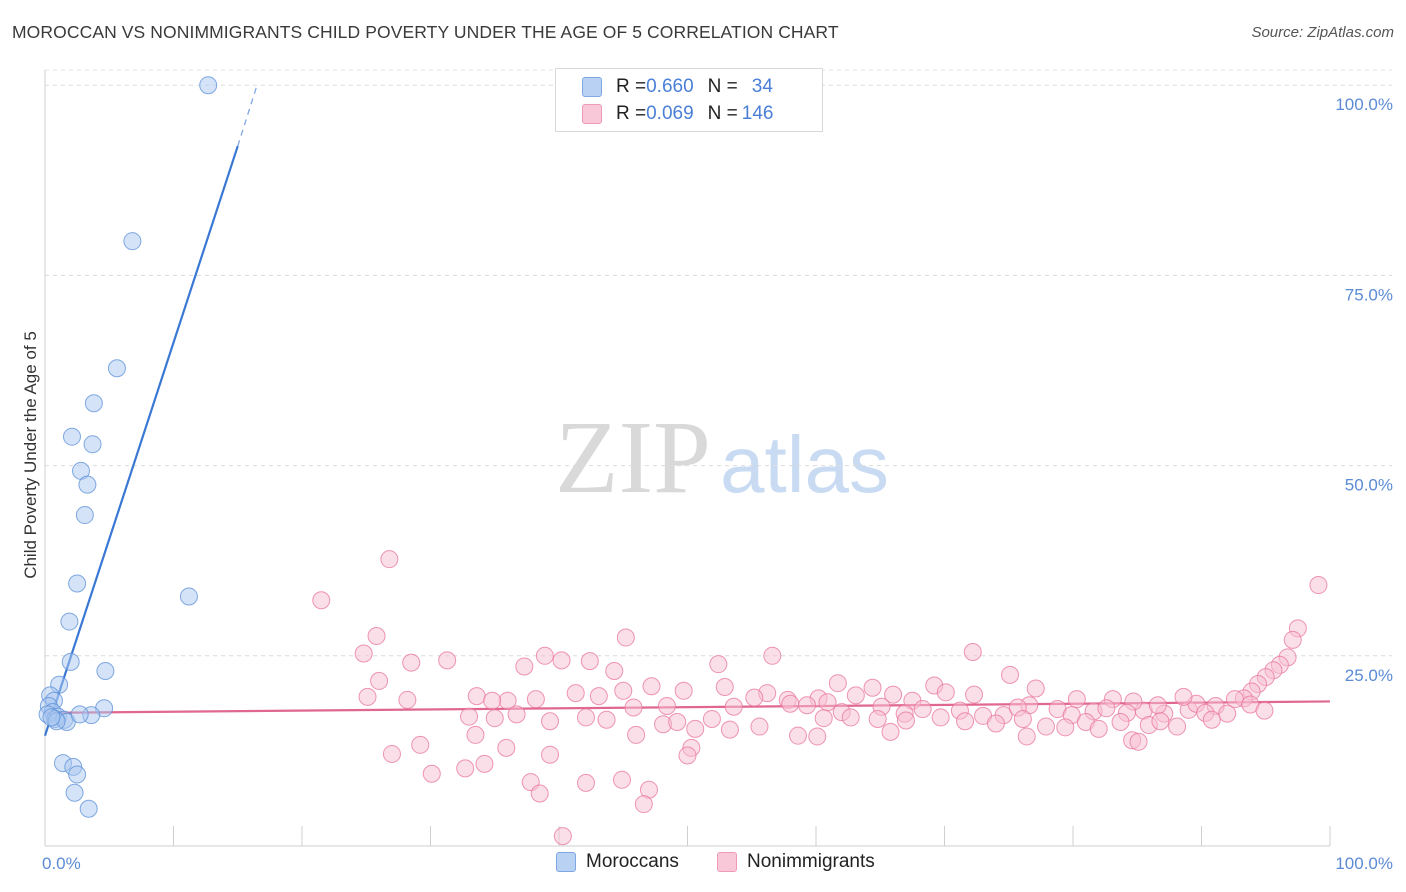 Image resolution: width=1406 pixels, height=892 pixels. I want to click on watermark-atlas-text: atlas, so click(804, 464).